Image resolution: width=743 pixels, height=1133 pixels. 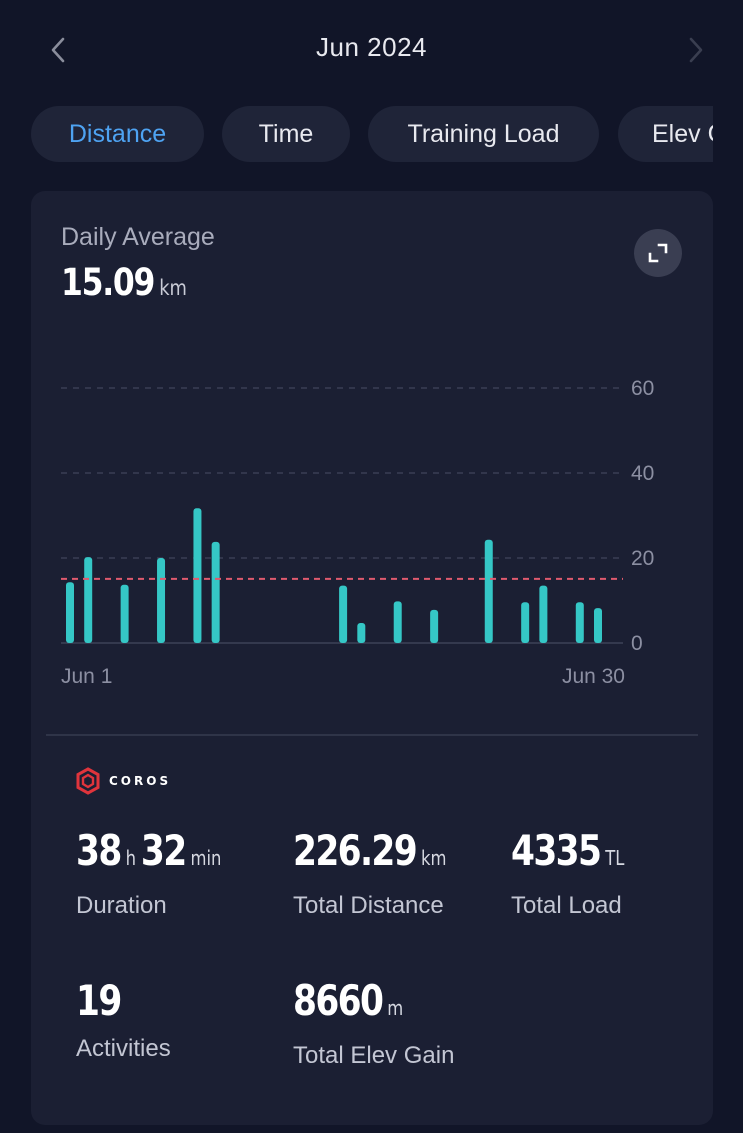 I want to click on x-start-label: Jun 1, so click(x=86, y=676).